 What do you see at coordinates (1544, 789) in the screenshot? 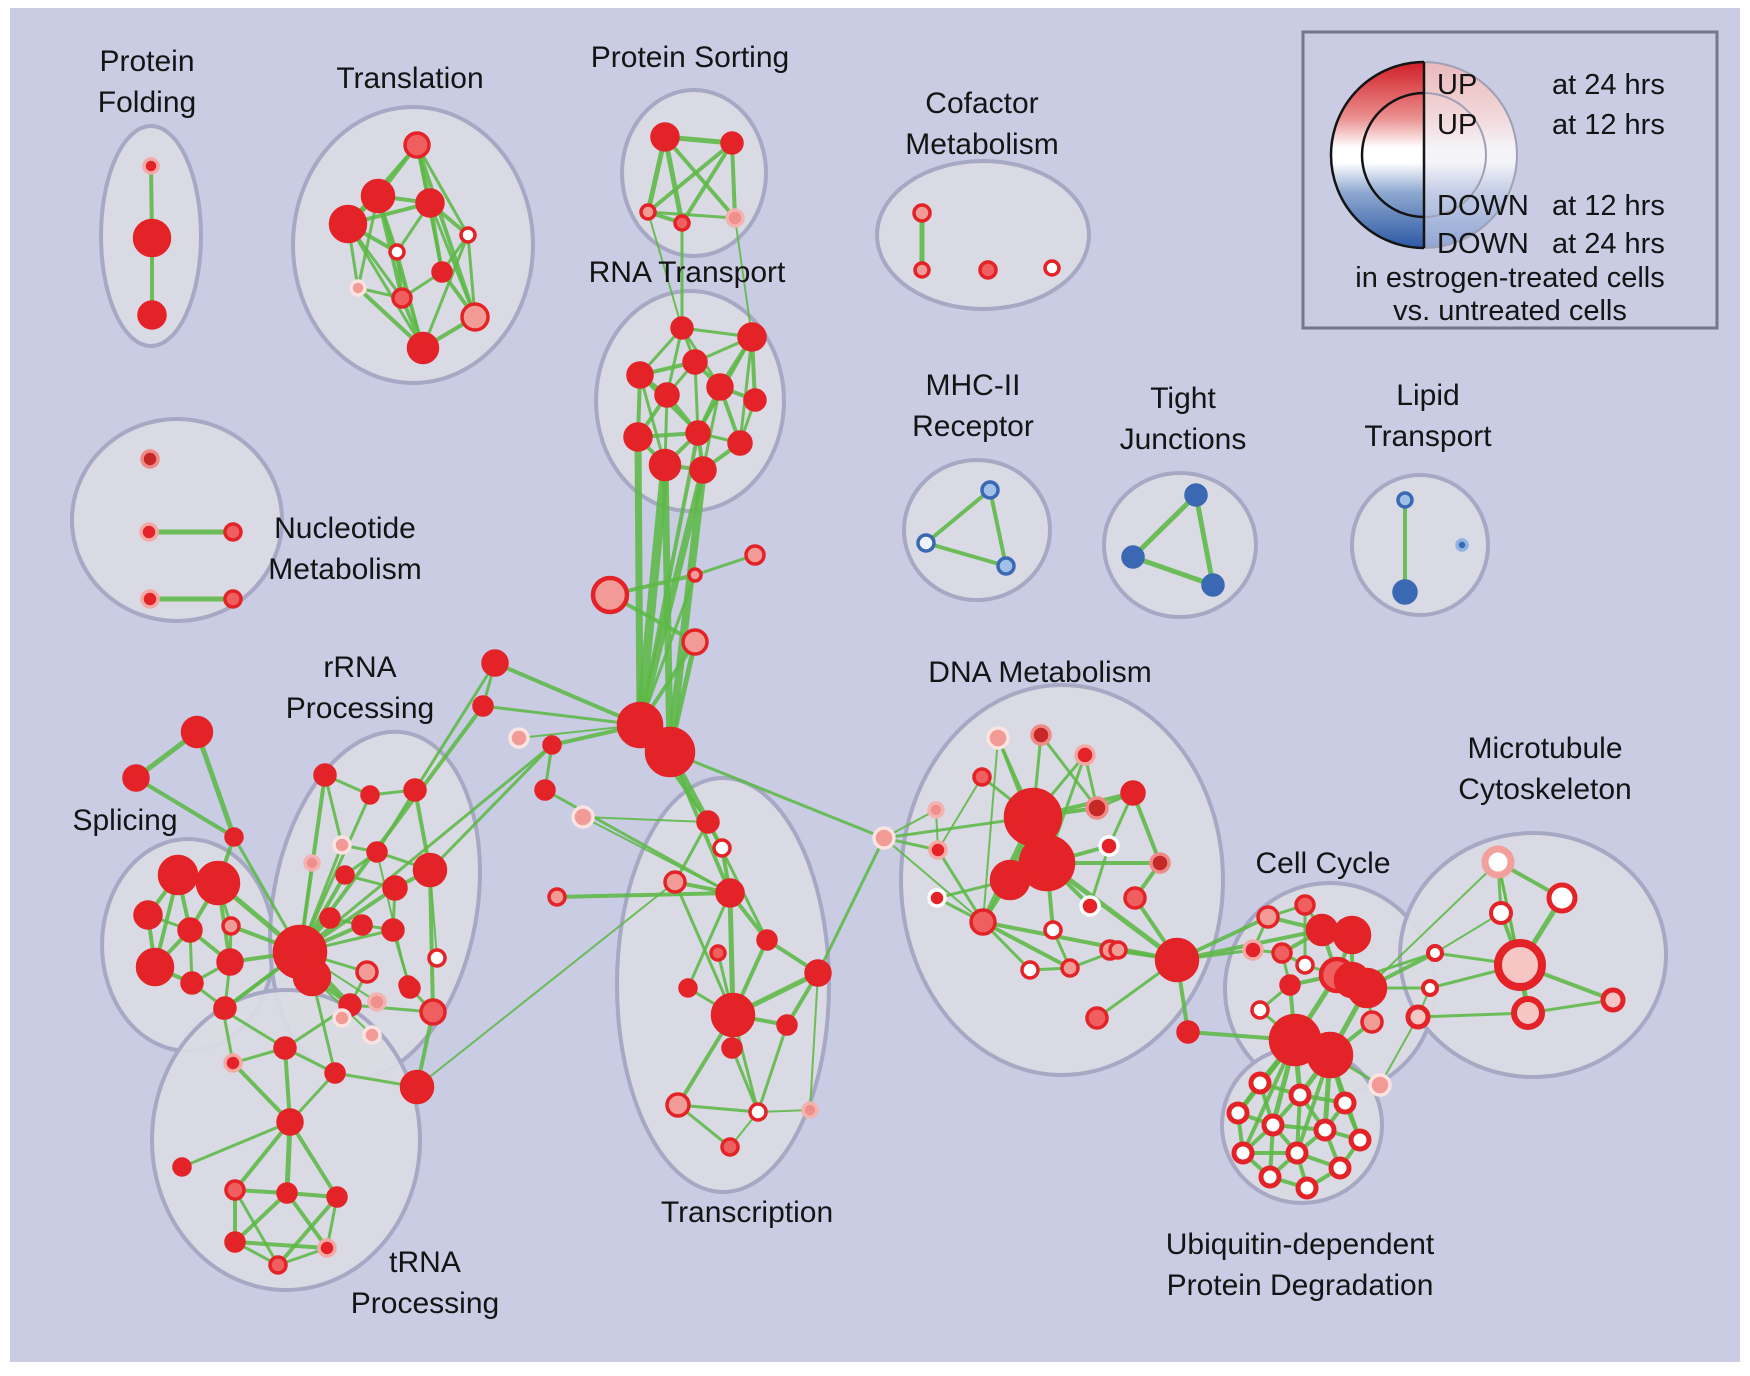
I see `cluster-label-microtubule-cytoskeleton-line-1: Cytoskeleton` at bounding box center [1544, 789].